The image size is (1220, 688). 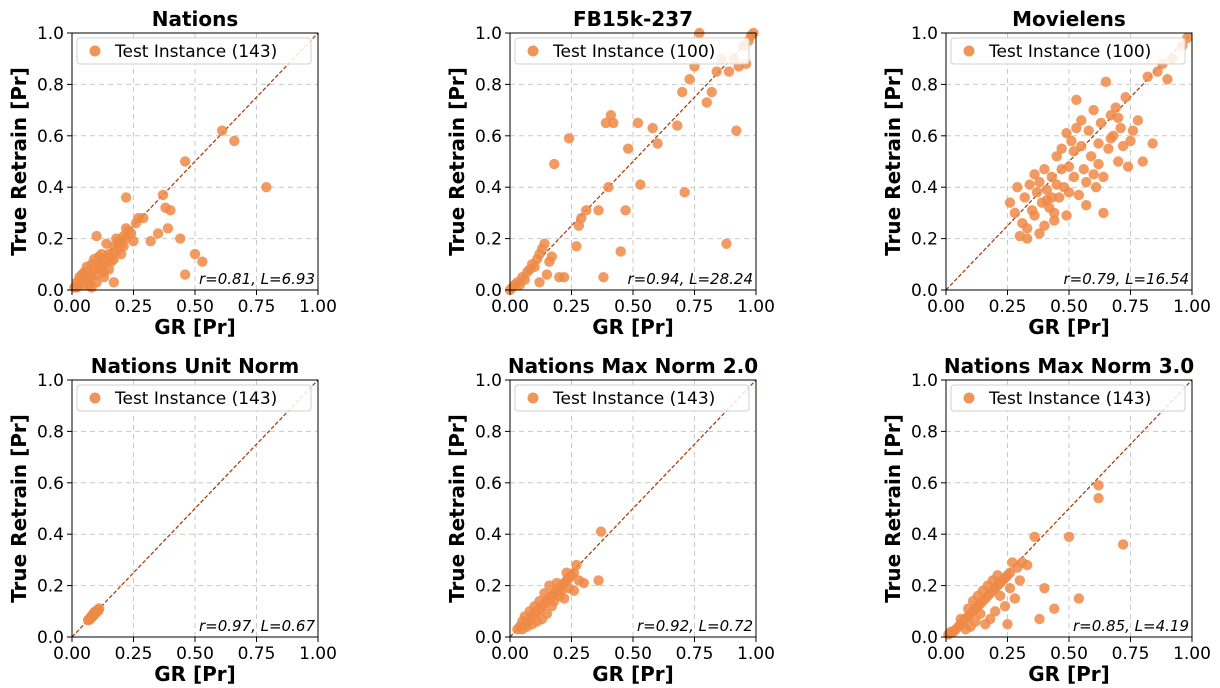 I want to click on legend: Test Instance (100), so click(x=632, y=51).